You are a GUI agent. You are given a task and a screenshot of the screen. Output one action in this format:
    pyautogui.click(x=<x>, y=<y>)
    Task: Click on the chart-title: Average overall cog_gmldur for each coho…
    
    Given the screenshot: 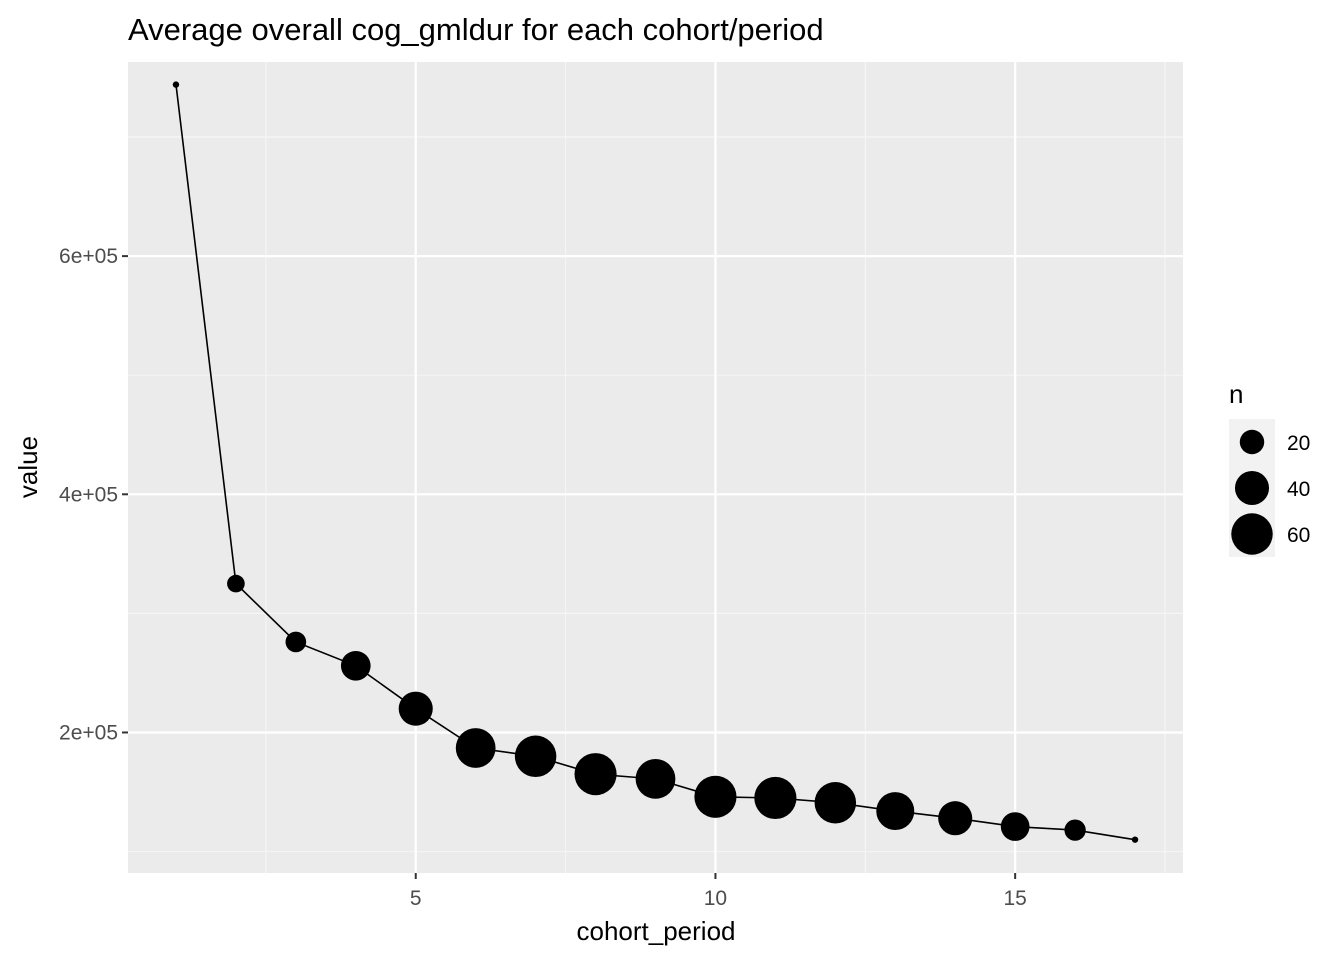 What is the action you would take?
    pyautogui.click(x=476, y=29)
    